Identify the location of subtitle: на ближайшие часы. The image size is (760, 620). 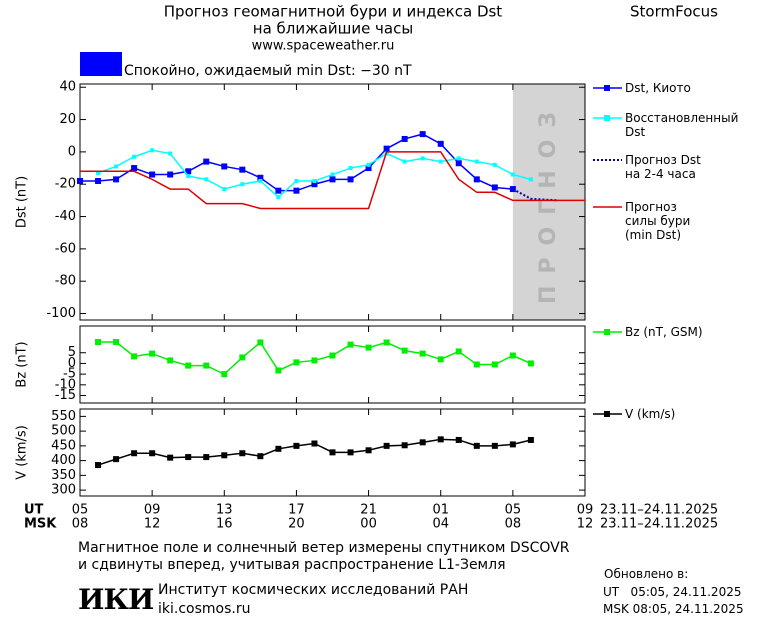
(333, 29).